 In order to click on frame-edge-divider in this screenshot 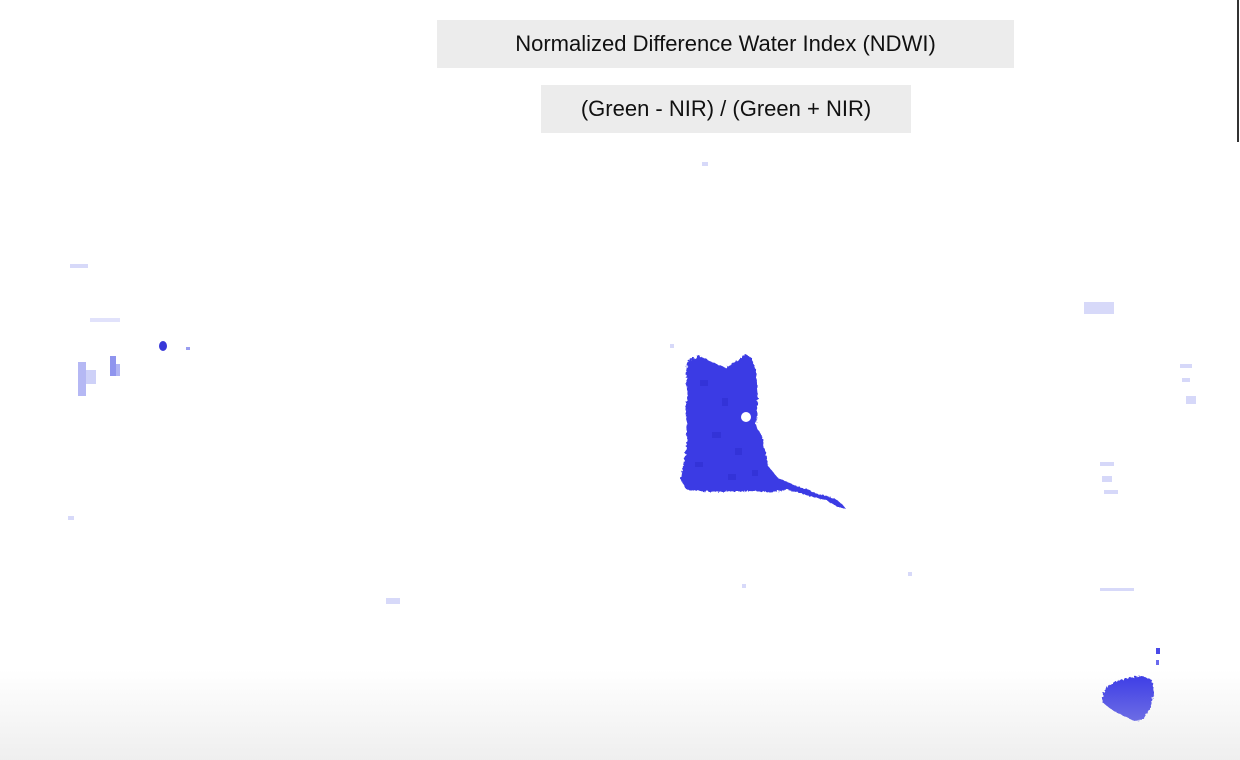, I will do `click(1238, 71)`.